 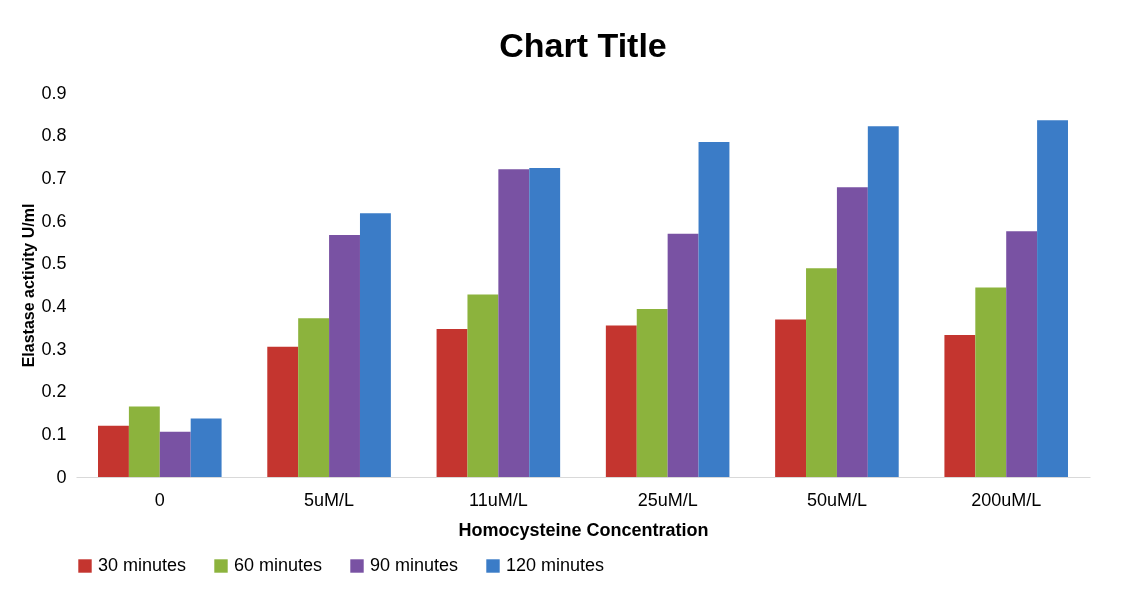 What do you see at coordinates (1006, 499) in the screenshot?
I see `x-tick-label: 200uM/L` at bounding box center [1006, 499].